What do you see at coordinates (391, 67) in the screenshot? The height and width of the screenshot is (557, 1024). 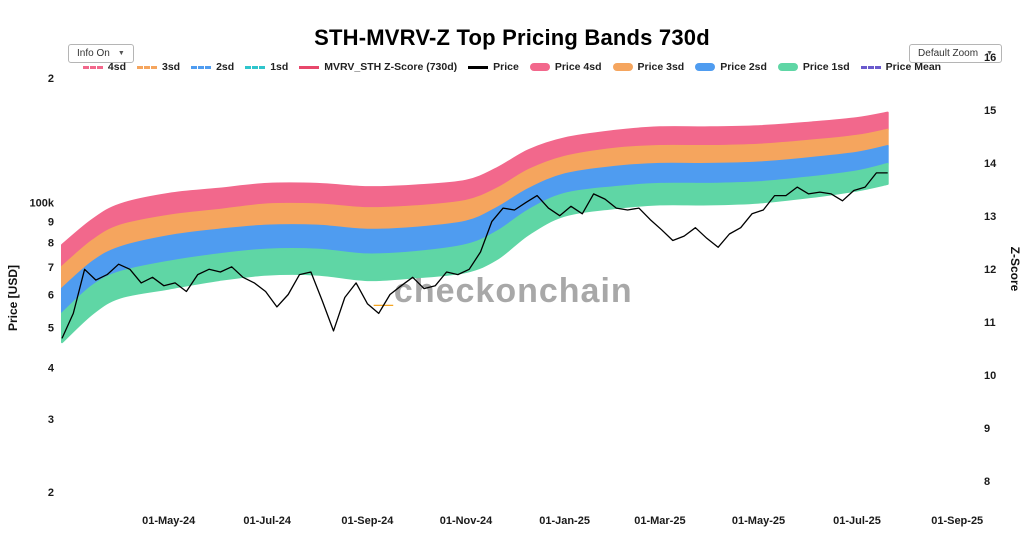 I see `legend-label: MVRV_STH Z-Score (730d)` at bounding box center [391, 67].